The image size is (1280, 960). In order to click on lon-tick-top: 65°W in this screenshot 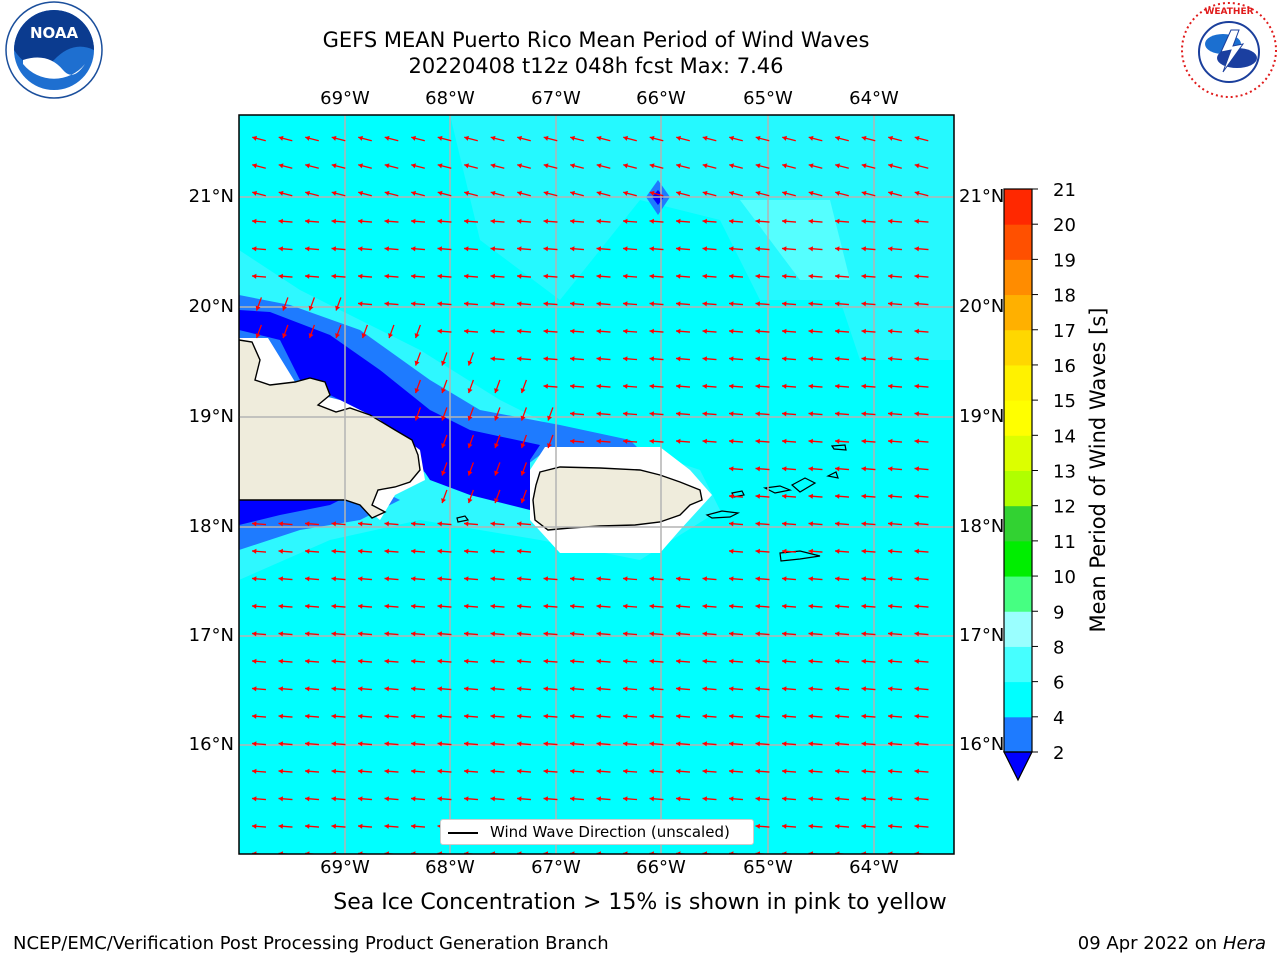, I will do `click(768, 98)`.